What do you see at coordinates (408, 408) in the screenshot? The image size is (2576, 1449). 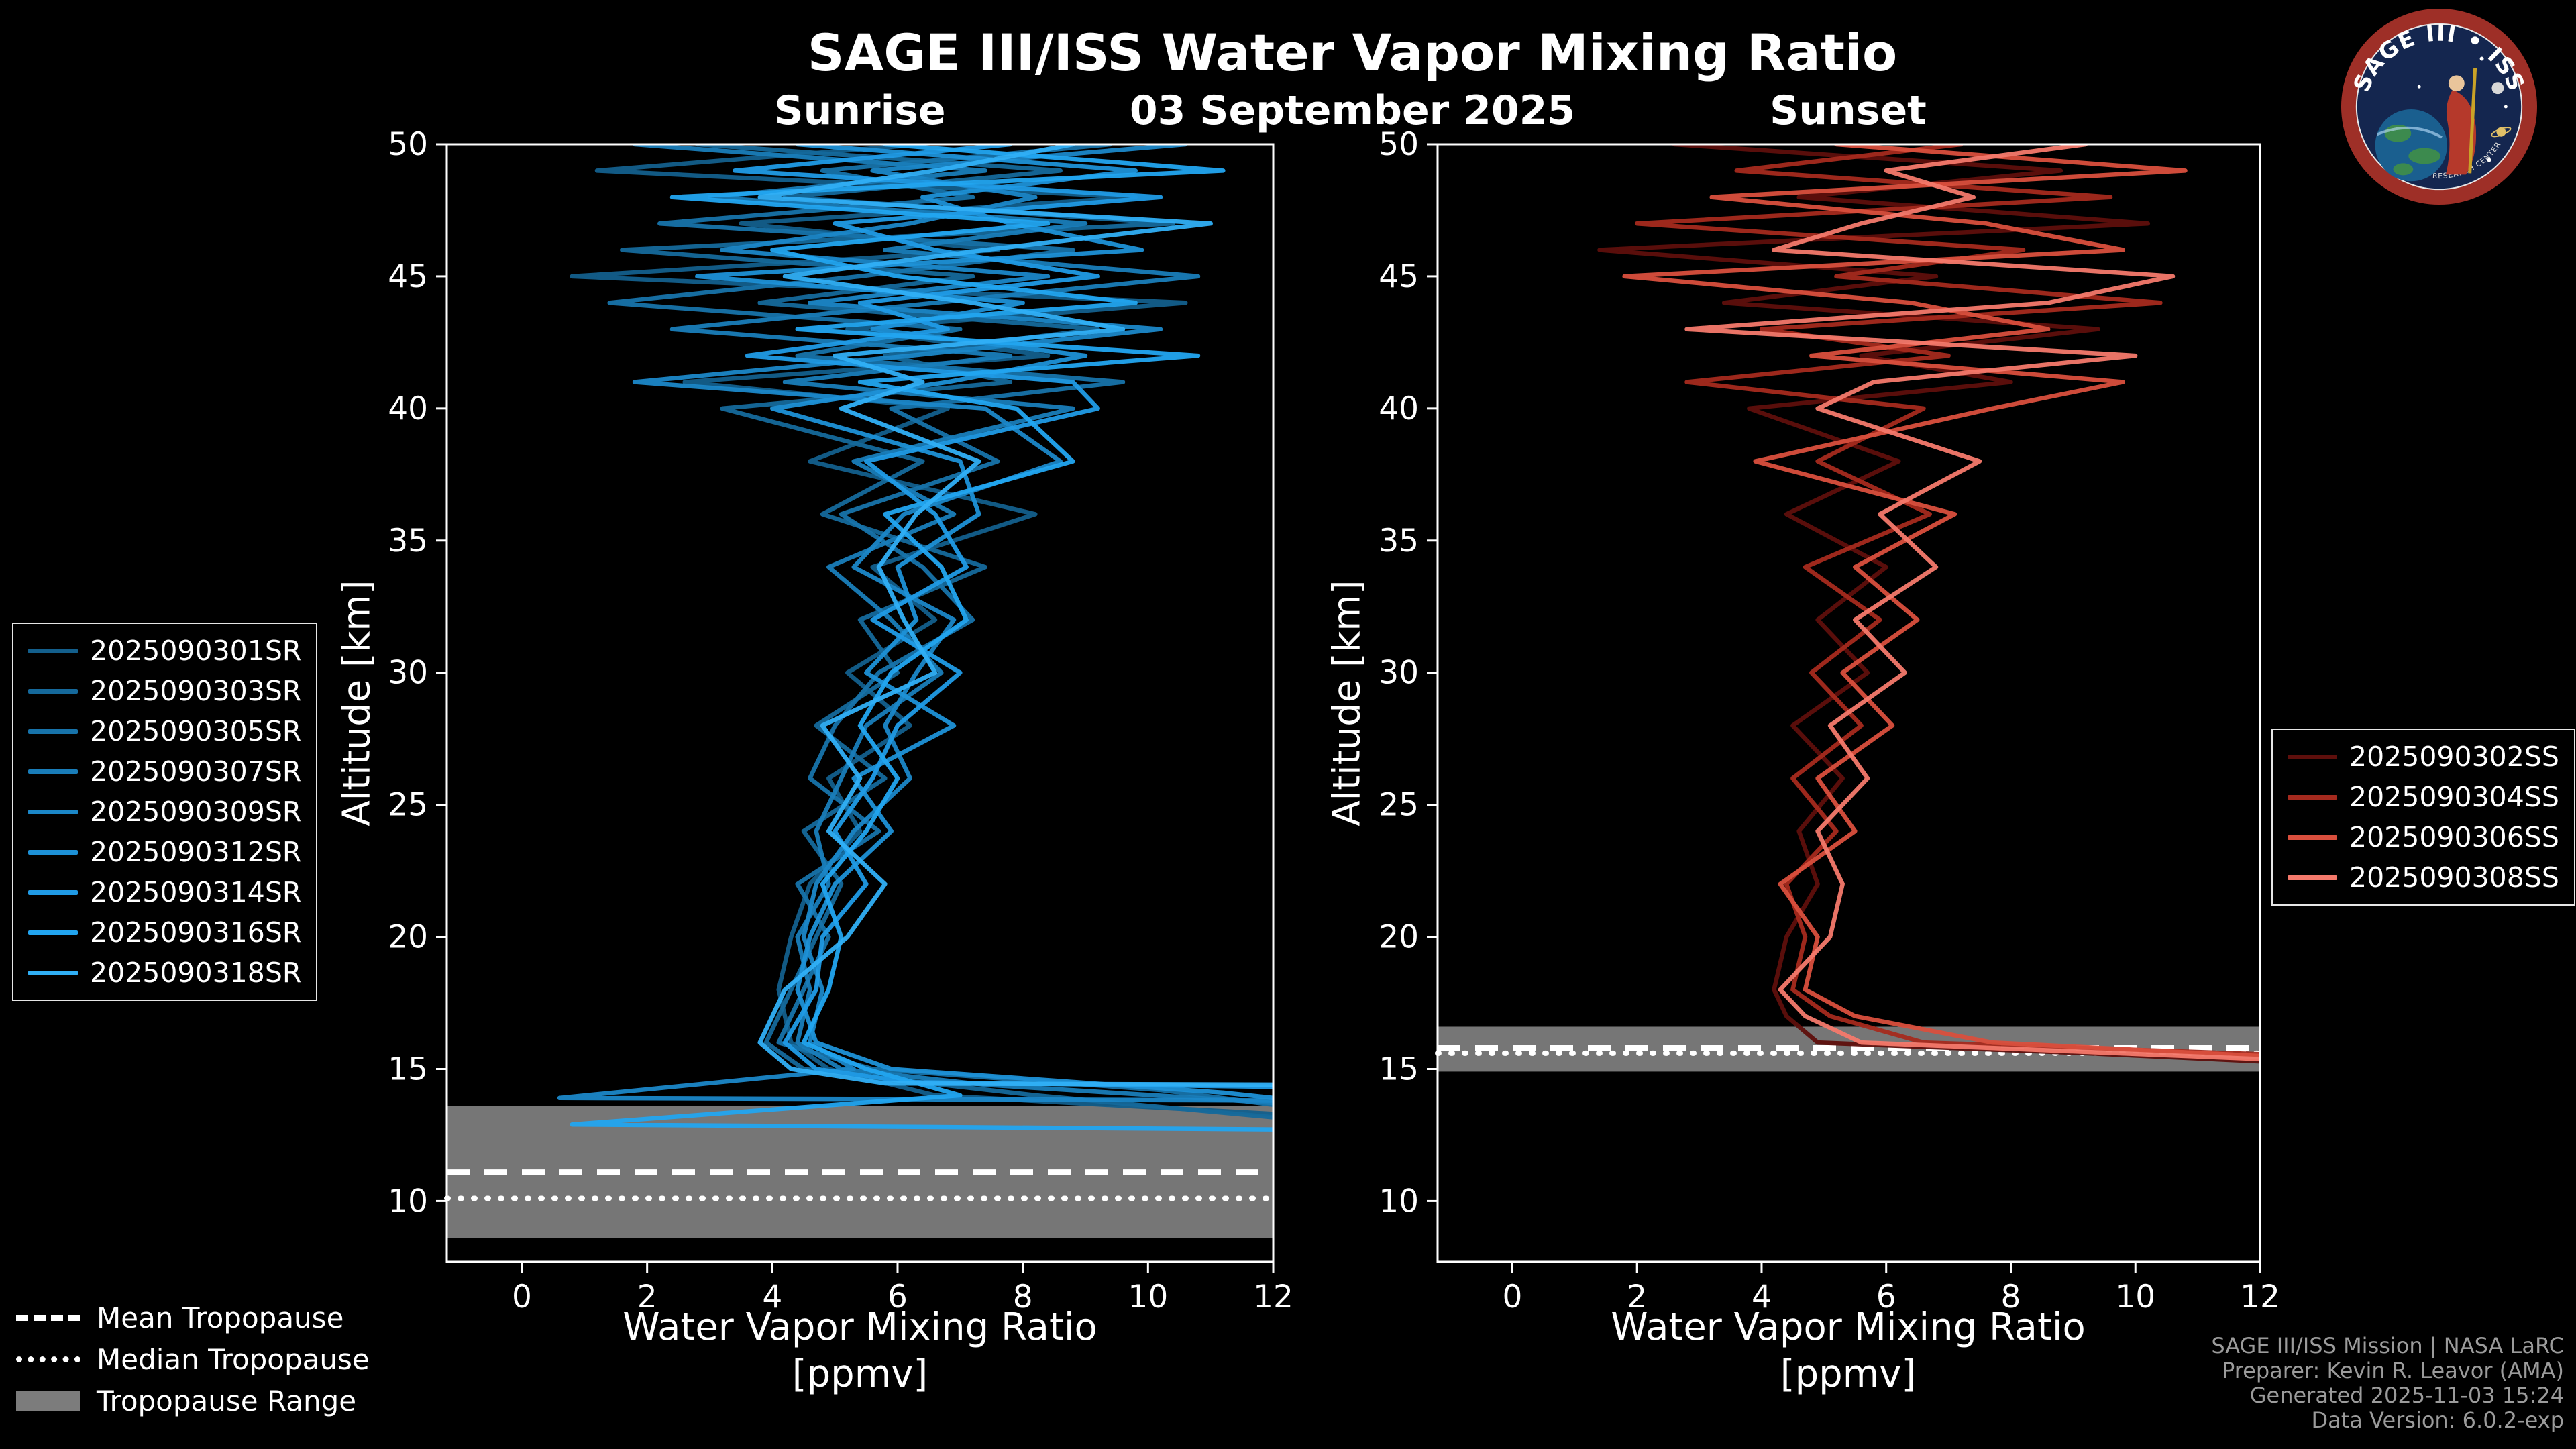 I see `y-tick-label: 40` at bounding box center [408, 408].